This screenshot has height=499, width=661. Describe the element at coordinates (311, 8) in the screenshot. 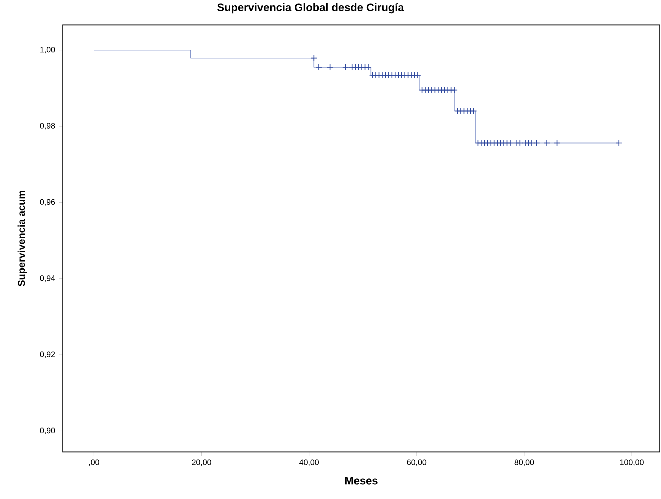

I see `chart-title: Supervivencia Global desde Cirugía` at that location.